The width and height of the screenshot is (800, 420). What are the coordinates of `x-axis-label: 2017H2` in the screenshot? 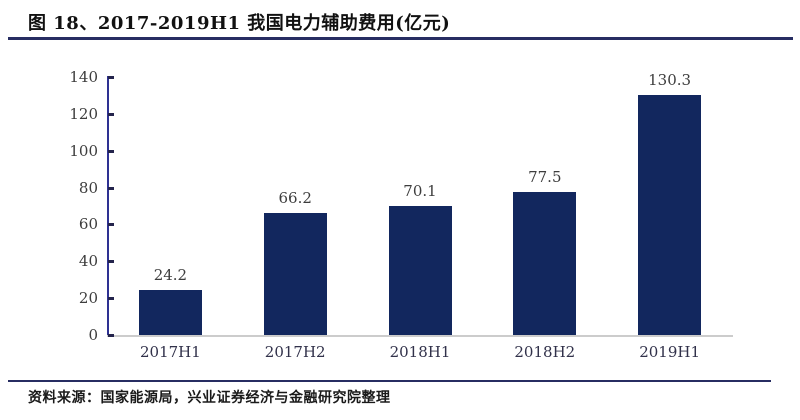 It's located at (295, 352).